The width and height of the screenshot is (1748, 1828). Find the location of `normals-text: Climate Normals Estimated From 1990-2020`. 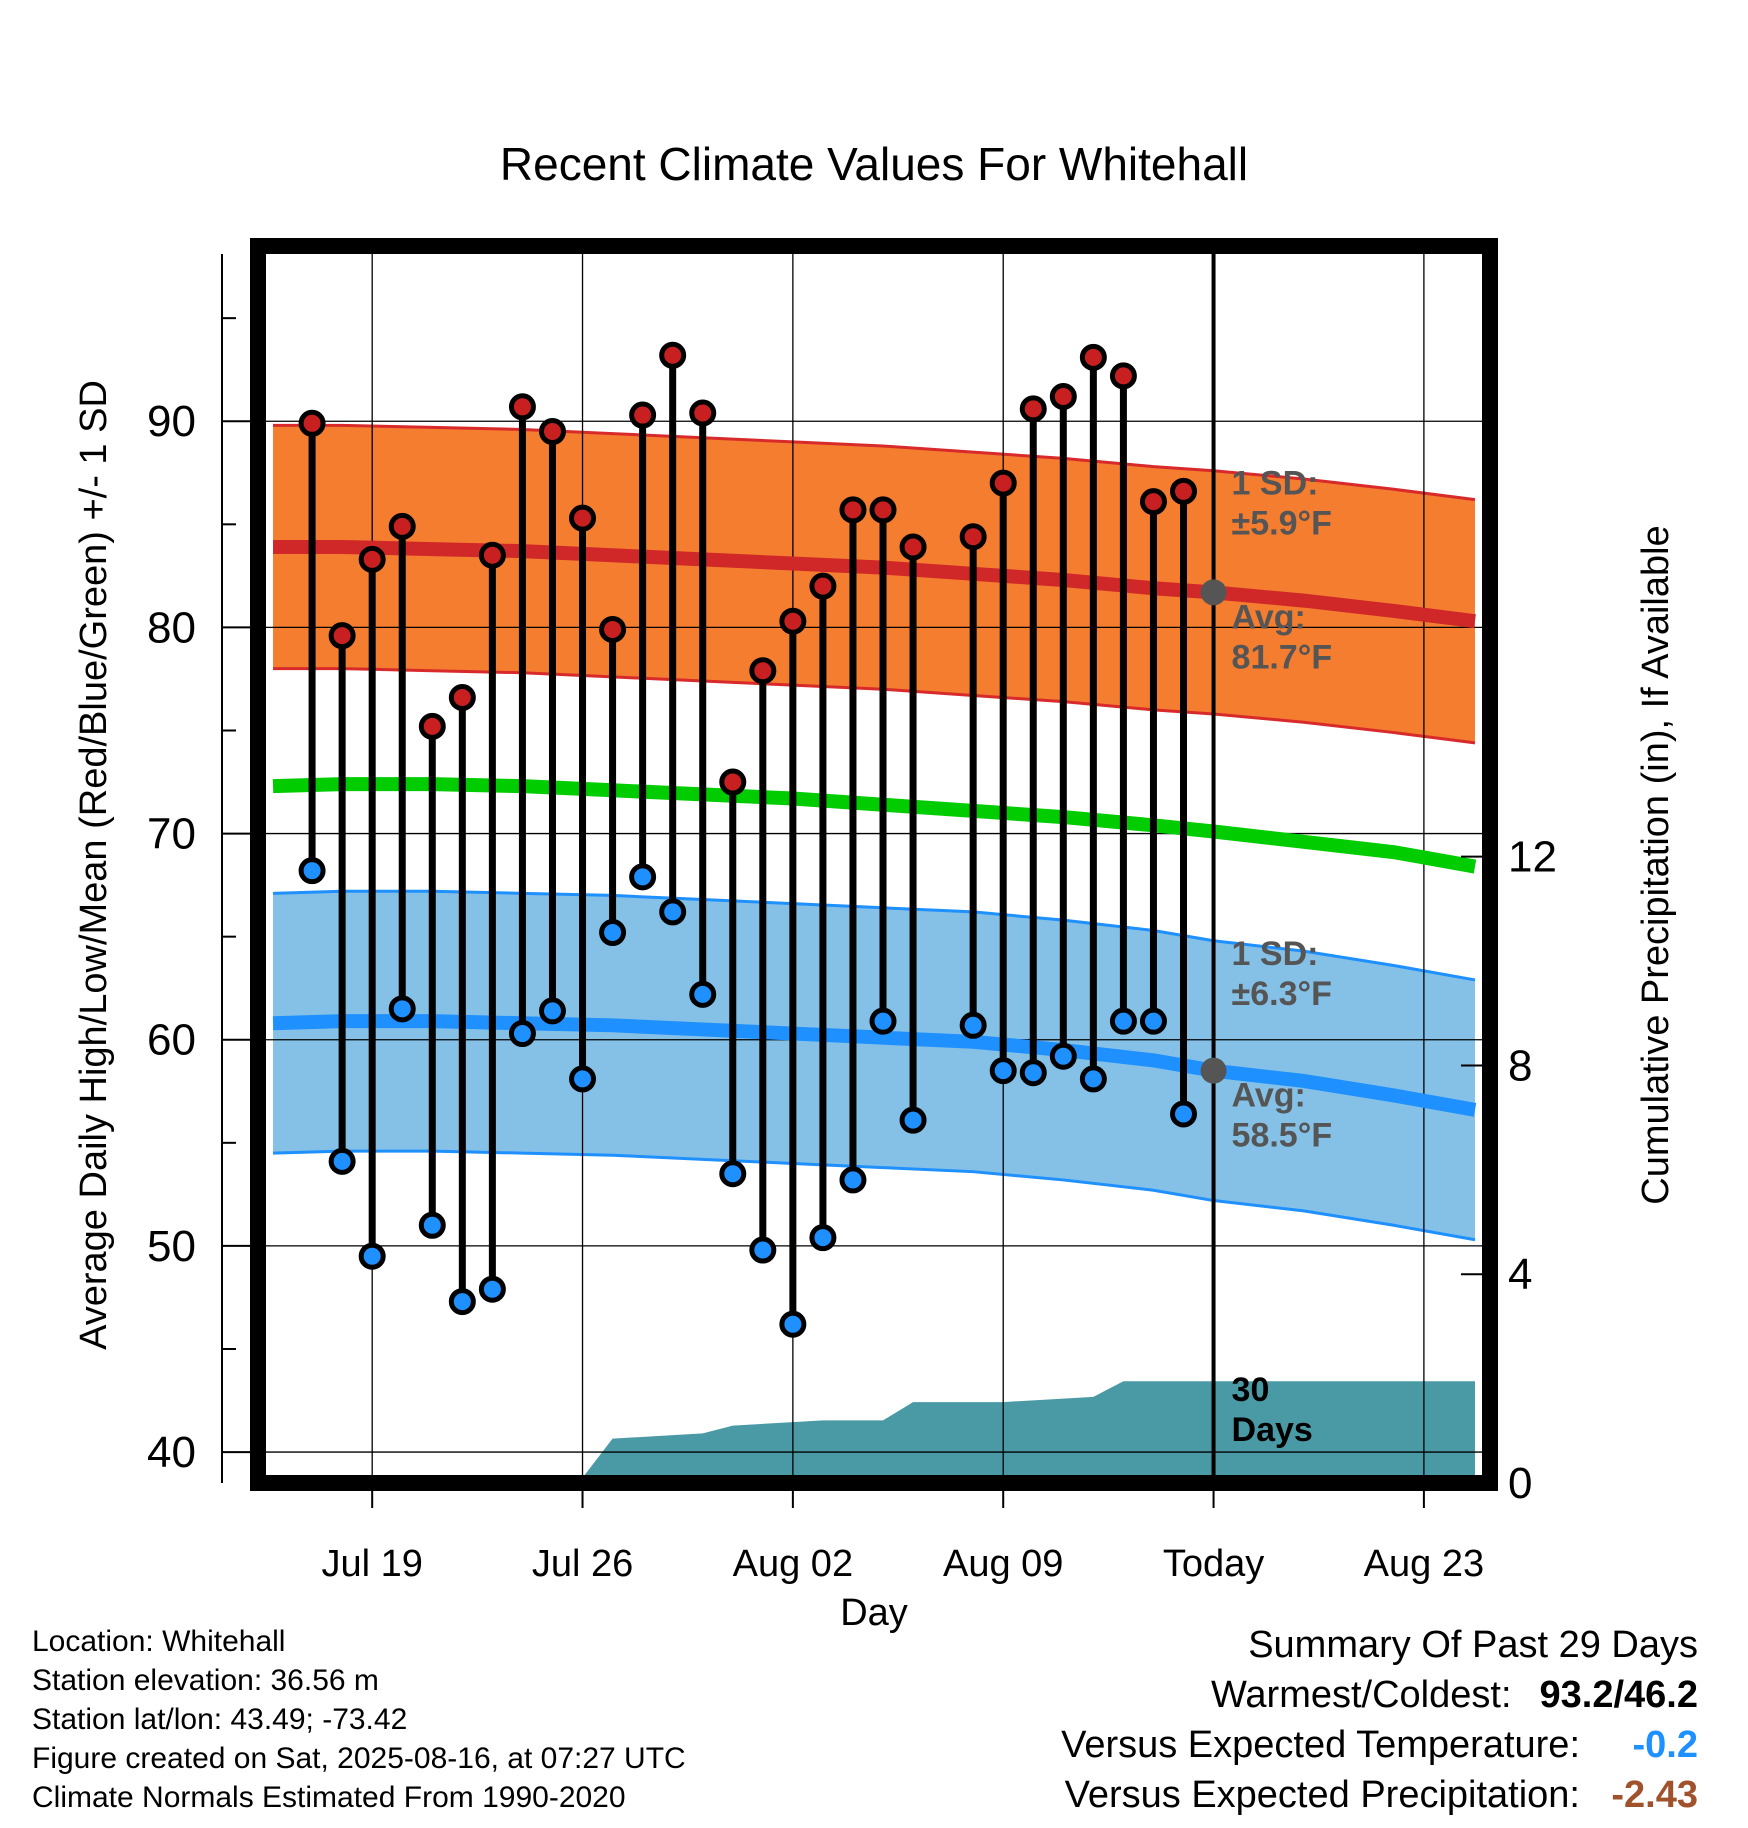

normals-text: Climate Normals Estimated From 1990-2020 is located at coordinates (329, 1797).